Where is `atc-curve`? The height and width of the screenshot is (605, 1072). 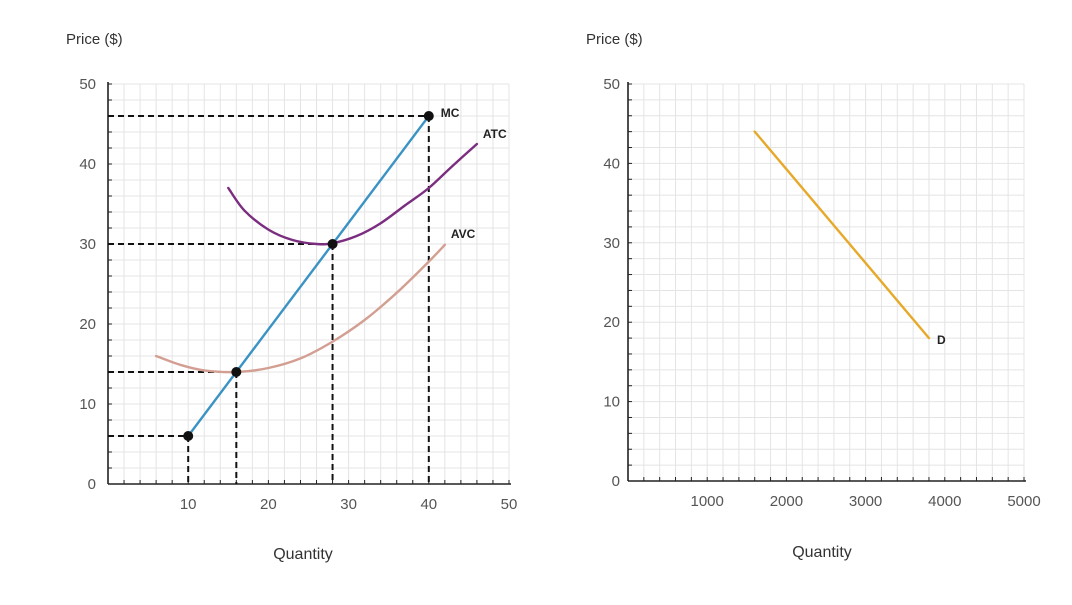 atc-curve is located at coordinates (353, 194).